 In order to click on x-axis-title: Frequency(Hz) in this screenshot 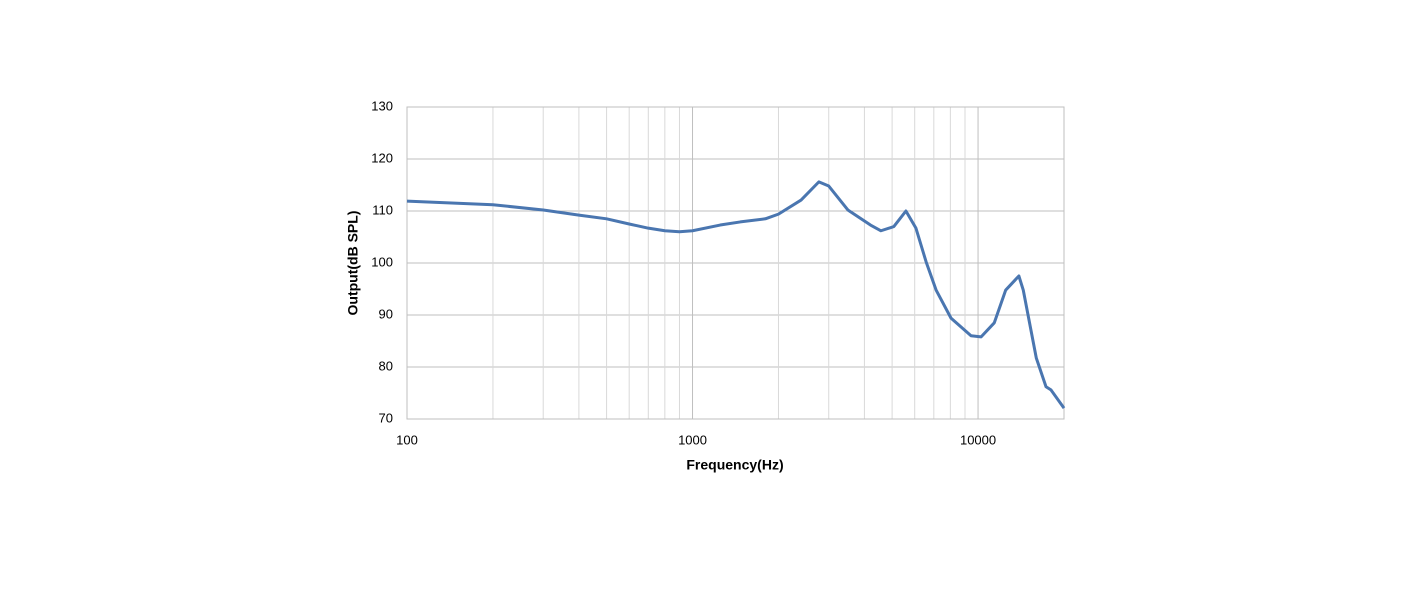, I will do `click(734, 465)`.